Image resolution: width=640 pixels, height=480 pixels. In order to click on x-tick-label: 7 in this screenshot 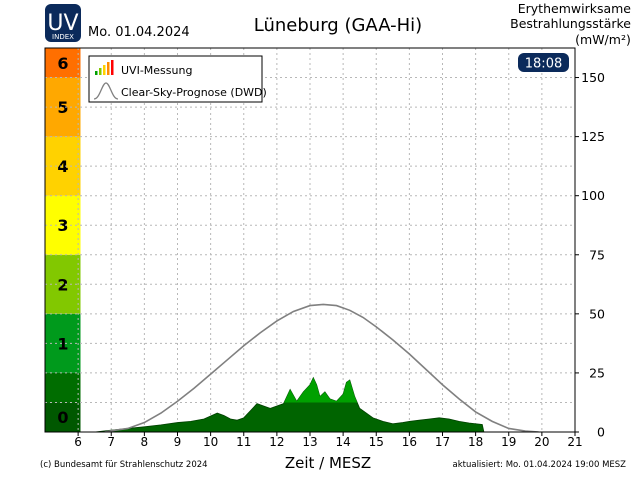, I will do `click(111, 442)`.